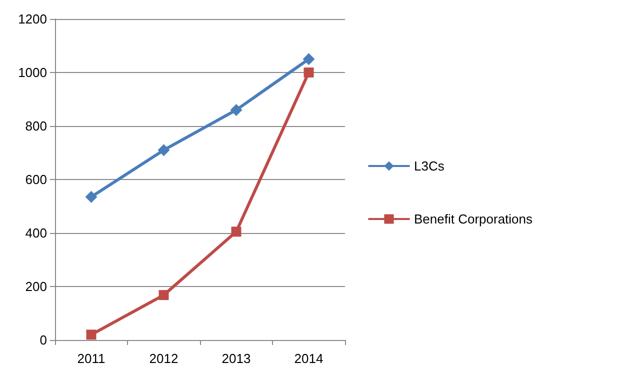 The width and height of the screenshot is (640, 385). Describe the element at coordinates (474, 219) in the screenshot. I see `legend-label: Benefit Corporations` at that location.